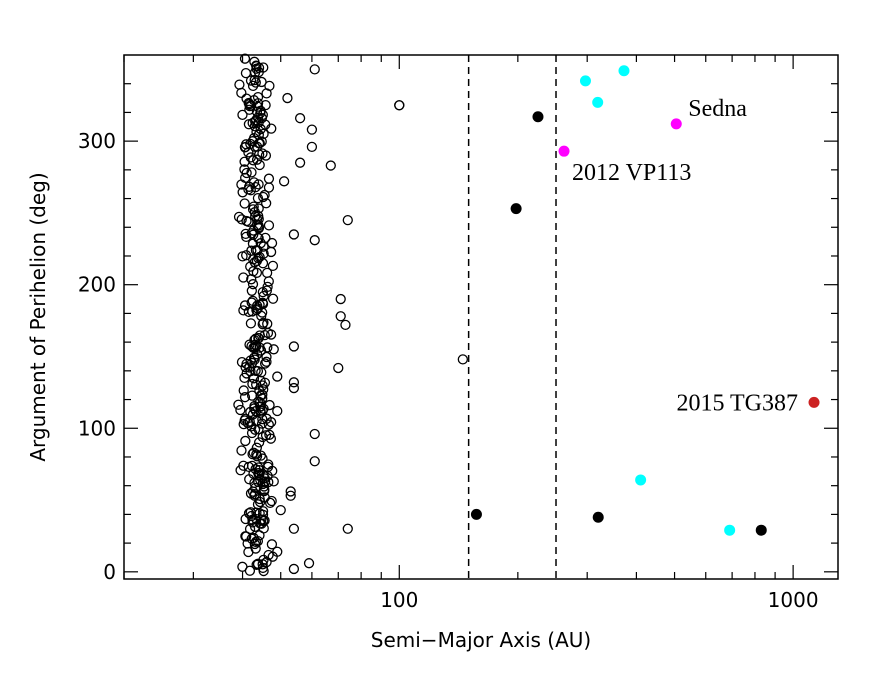 This screenshot has height=678, width=891. I want to click on y-tick-label: 100, so click(97, 428).